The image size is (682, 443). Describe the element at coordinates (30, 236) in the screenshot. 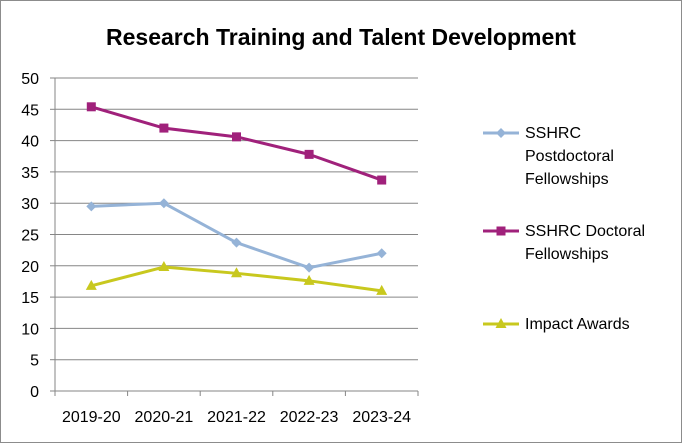

I see `y-tick-label: 25` at that location.